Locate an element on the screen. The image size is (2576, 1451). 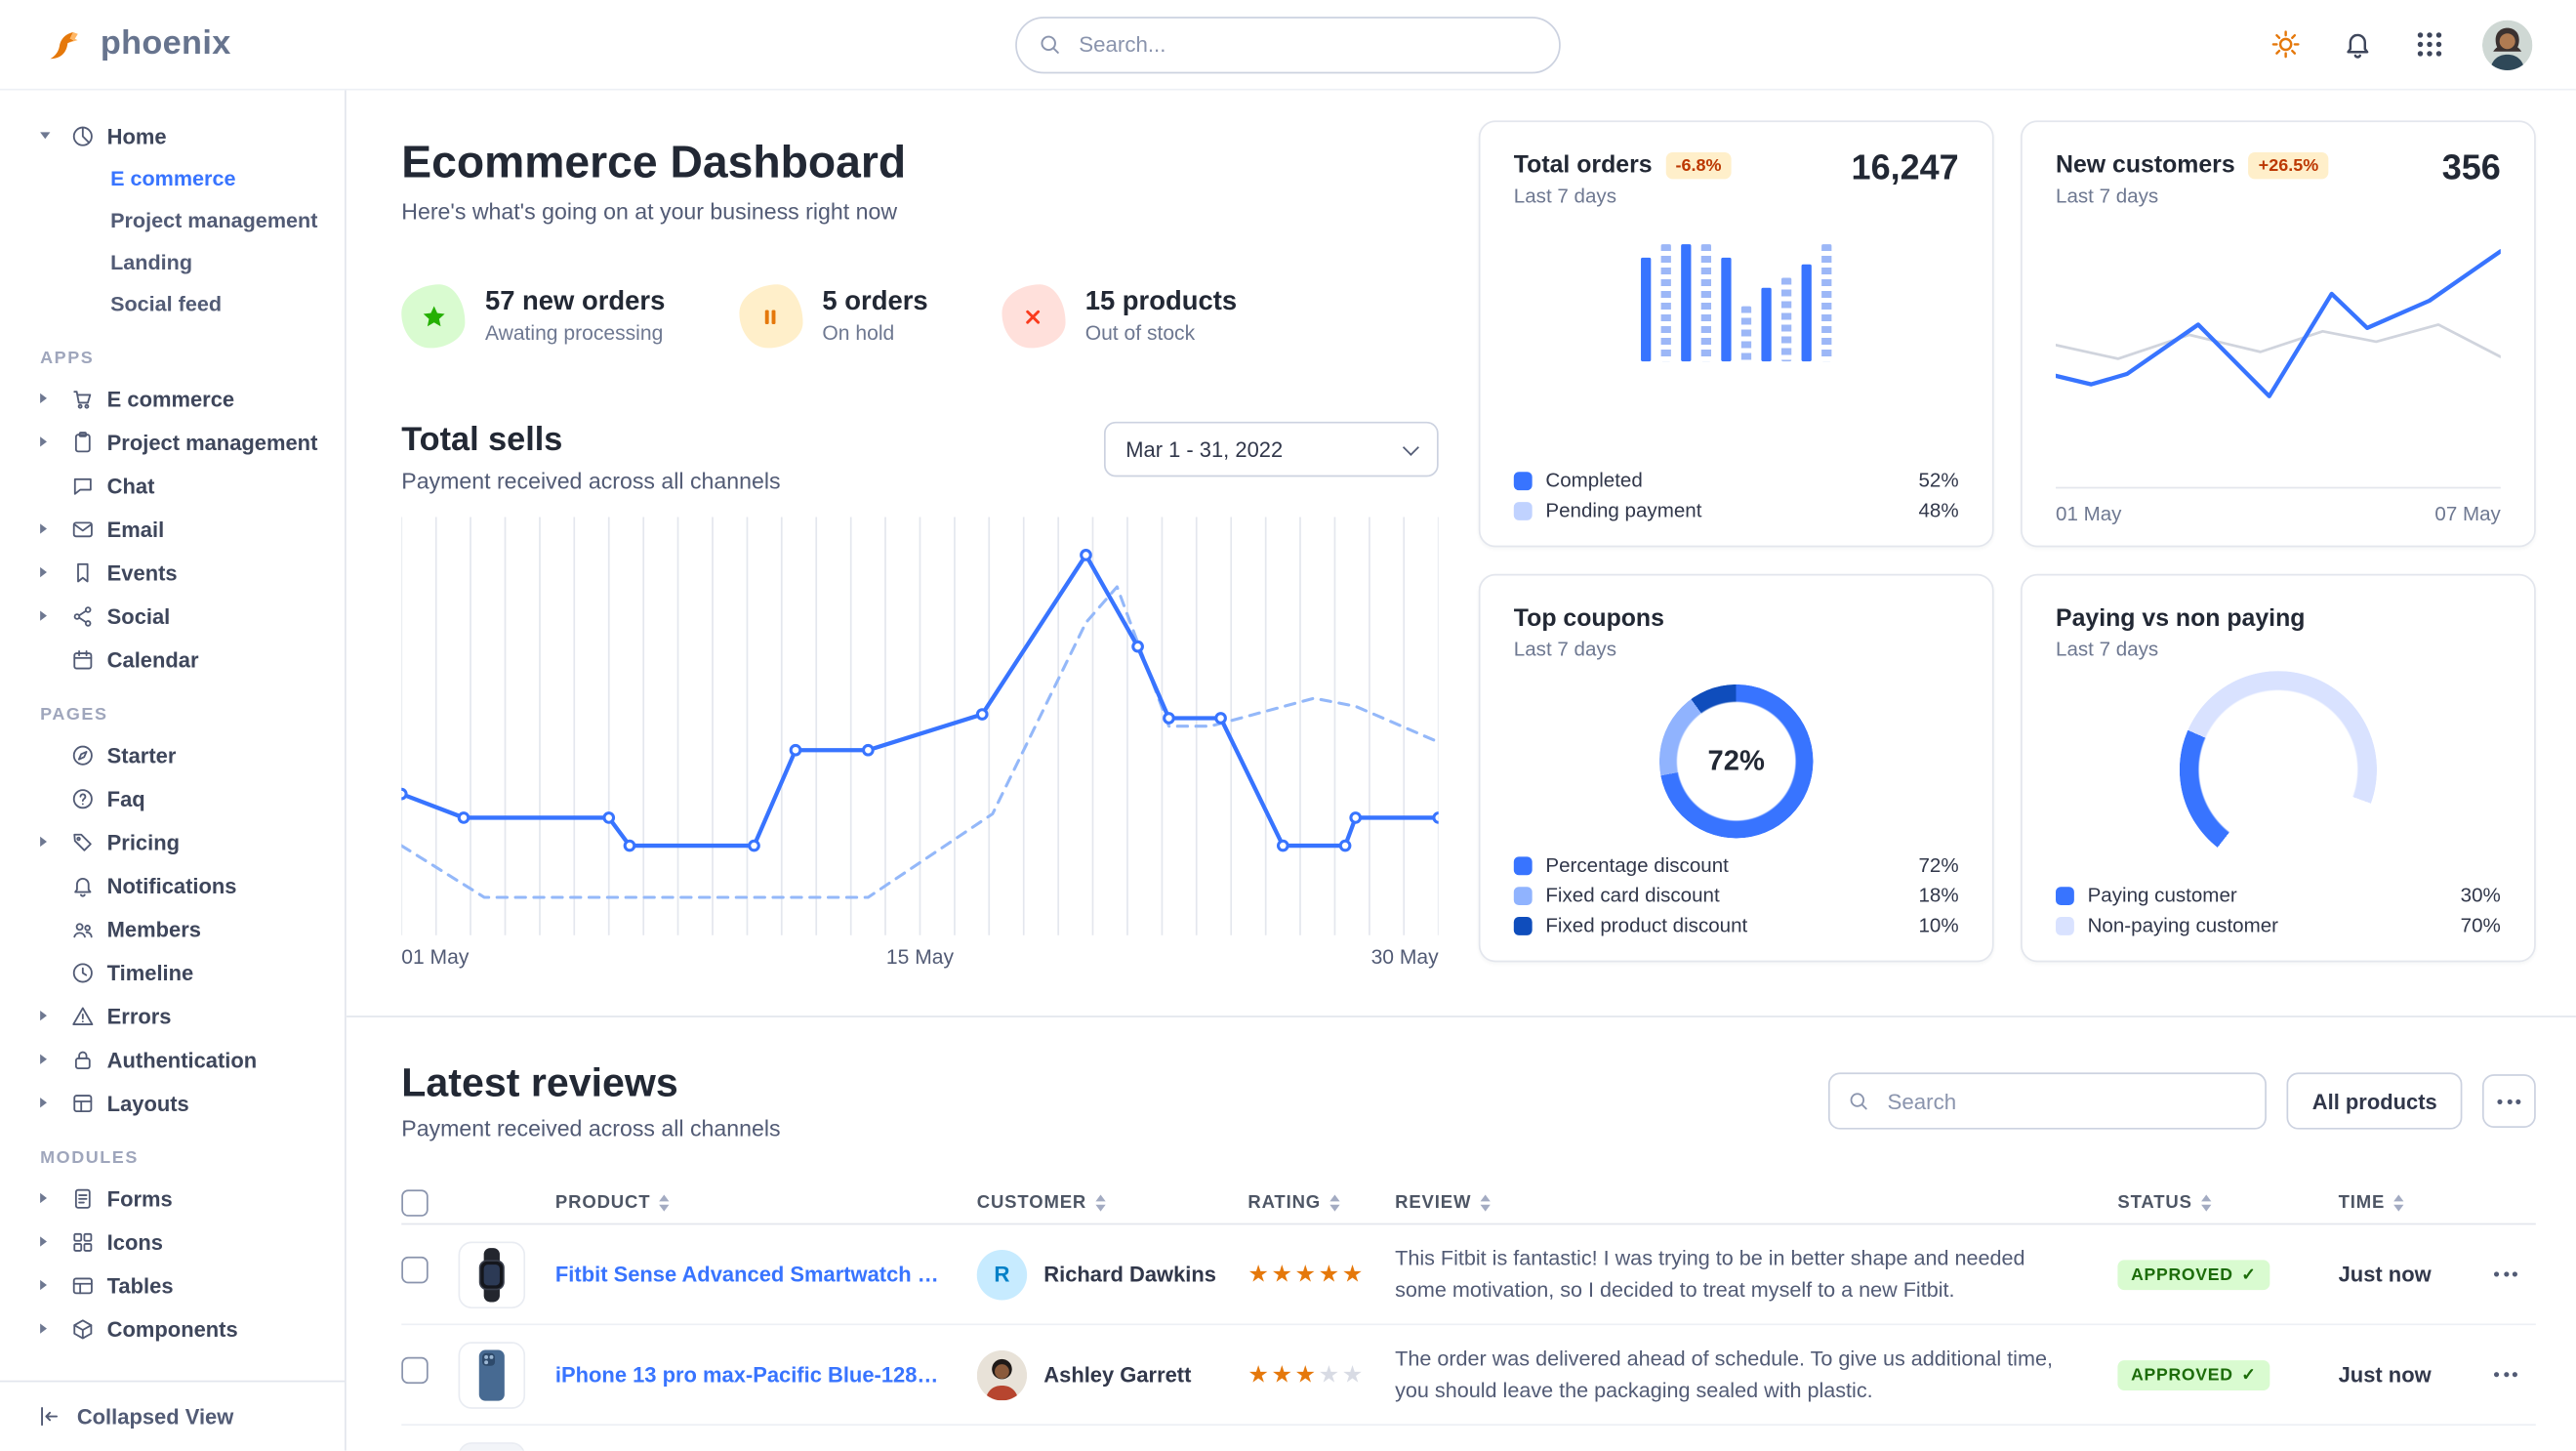
sidebar-item-chat: Chat is located at coordinates (172, 486).